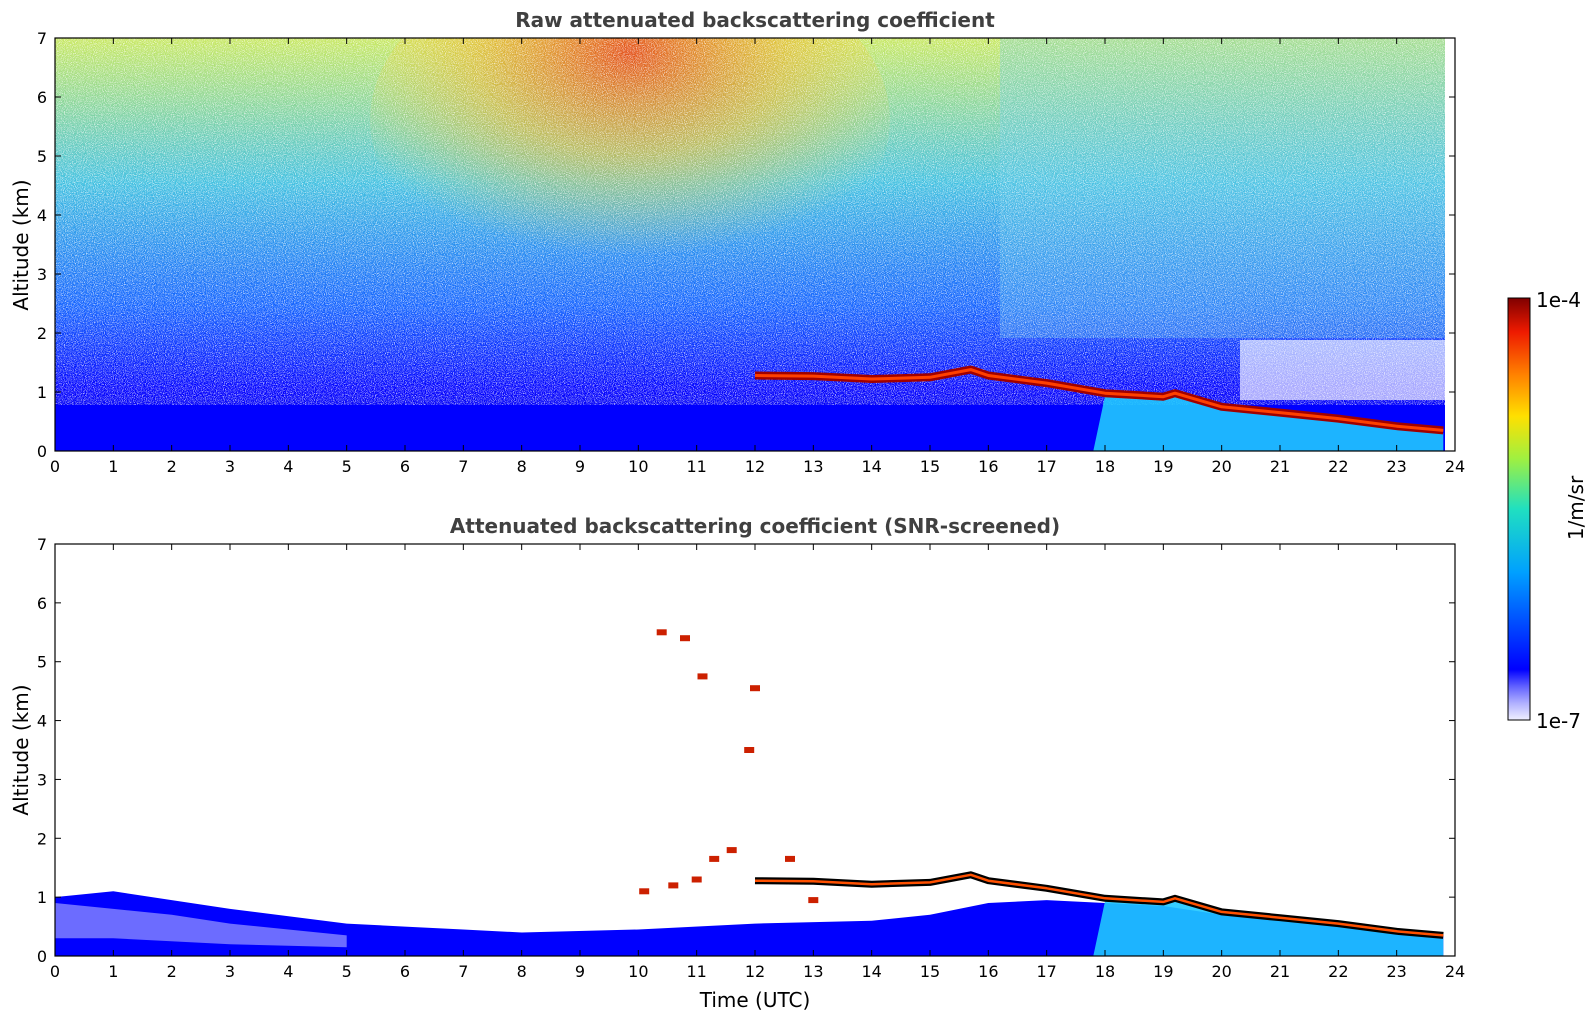 This screenshot has width=1595, height=1020. What do you see at coordinates (1280, 971) in the screenshot?
I see `screened-x-tick-label: 21` at bounding box center [1280, 971].